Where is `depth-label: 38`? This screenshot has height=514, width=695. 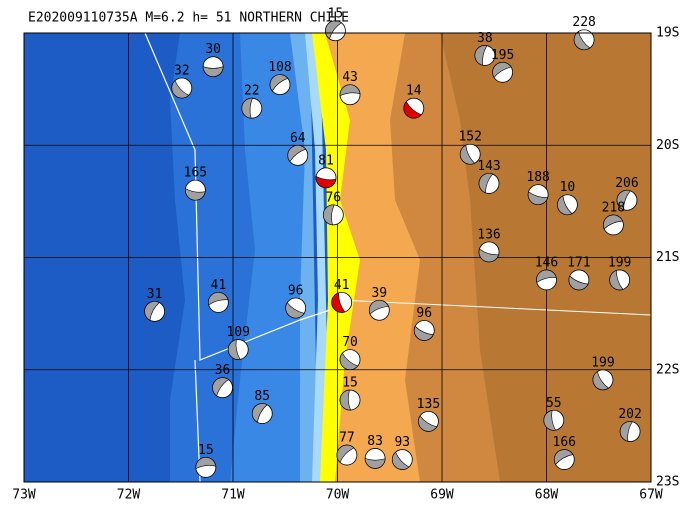
depth-label: 38 is located at coordinates (485, 38).